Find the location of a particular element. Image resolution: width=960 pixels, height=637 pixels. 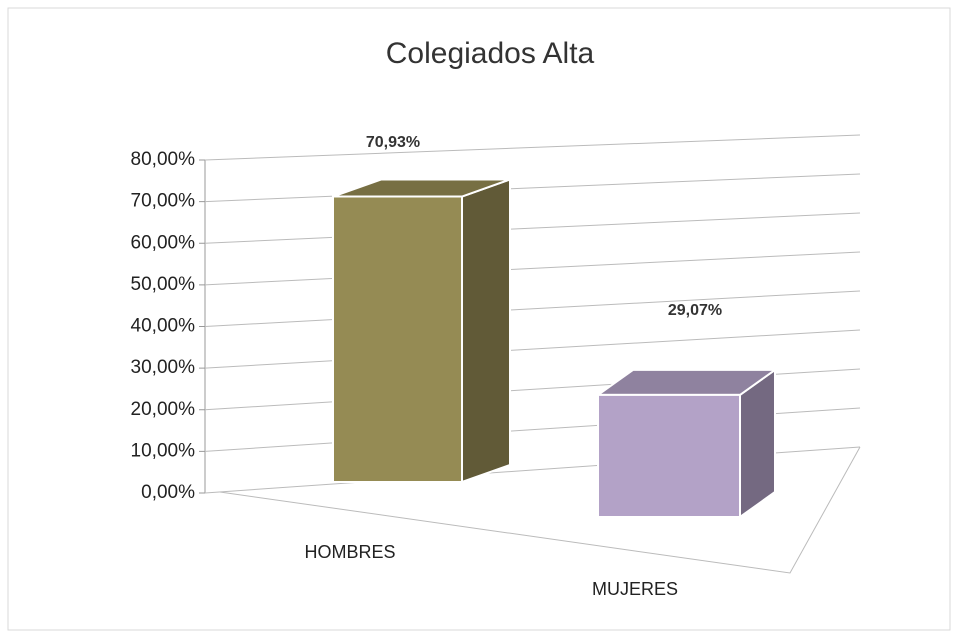

y-tick-label: 40,00% is located at coordinates (163, 326).